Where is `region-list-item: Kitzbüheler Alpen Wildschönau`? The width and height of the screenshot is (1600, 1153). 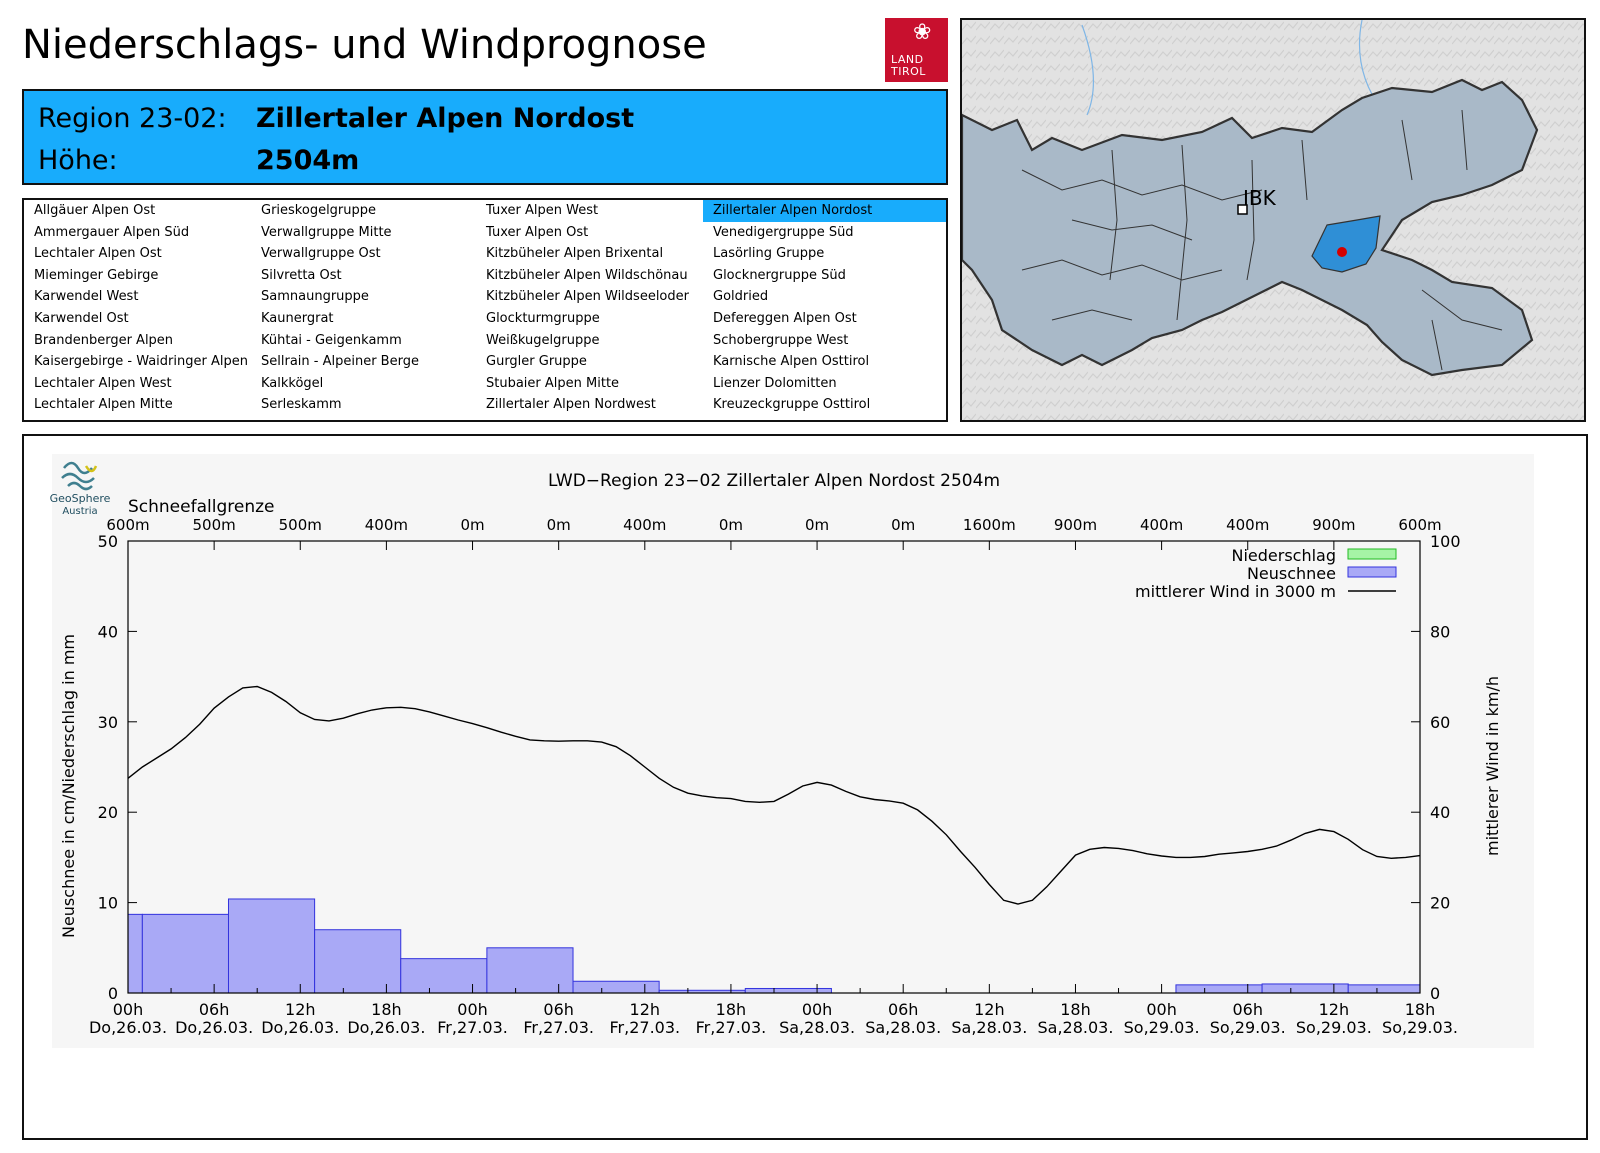
region-list-item: Kitzbüheler Alpen Wildschönau is located at coordinates (587, 275).